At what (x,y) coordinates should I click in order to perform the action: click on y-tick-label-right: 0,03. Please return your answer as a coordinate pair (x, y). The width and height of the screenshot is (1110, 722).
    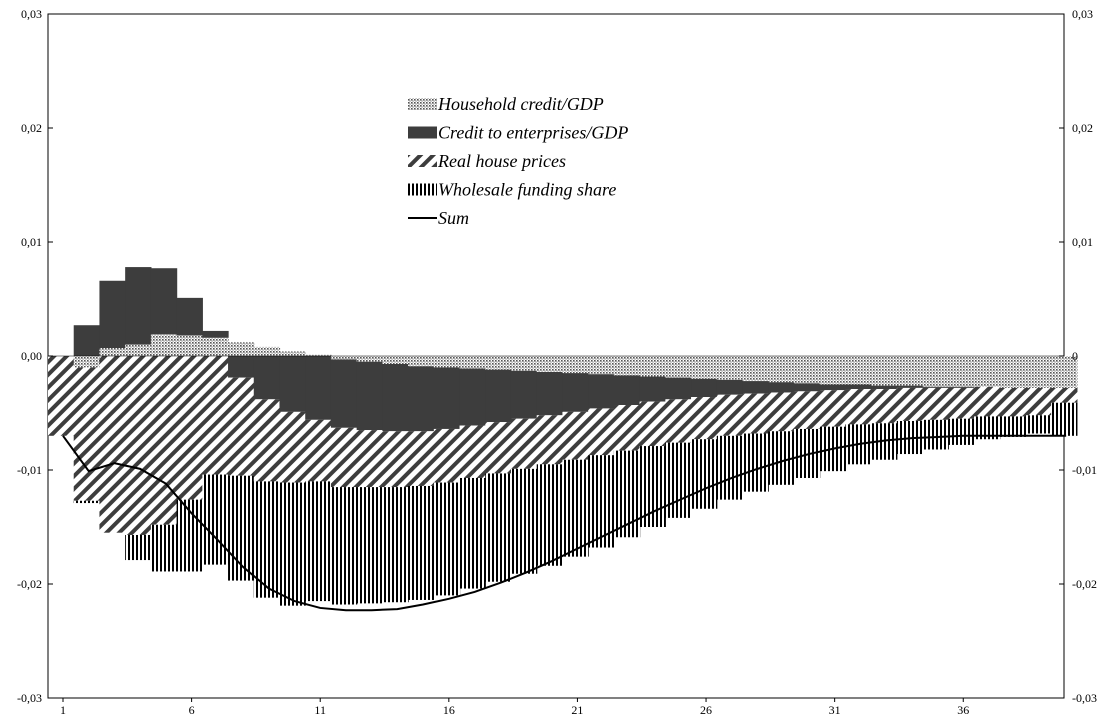
    Looking at the image, I should click on (1082, 14).